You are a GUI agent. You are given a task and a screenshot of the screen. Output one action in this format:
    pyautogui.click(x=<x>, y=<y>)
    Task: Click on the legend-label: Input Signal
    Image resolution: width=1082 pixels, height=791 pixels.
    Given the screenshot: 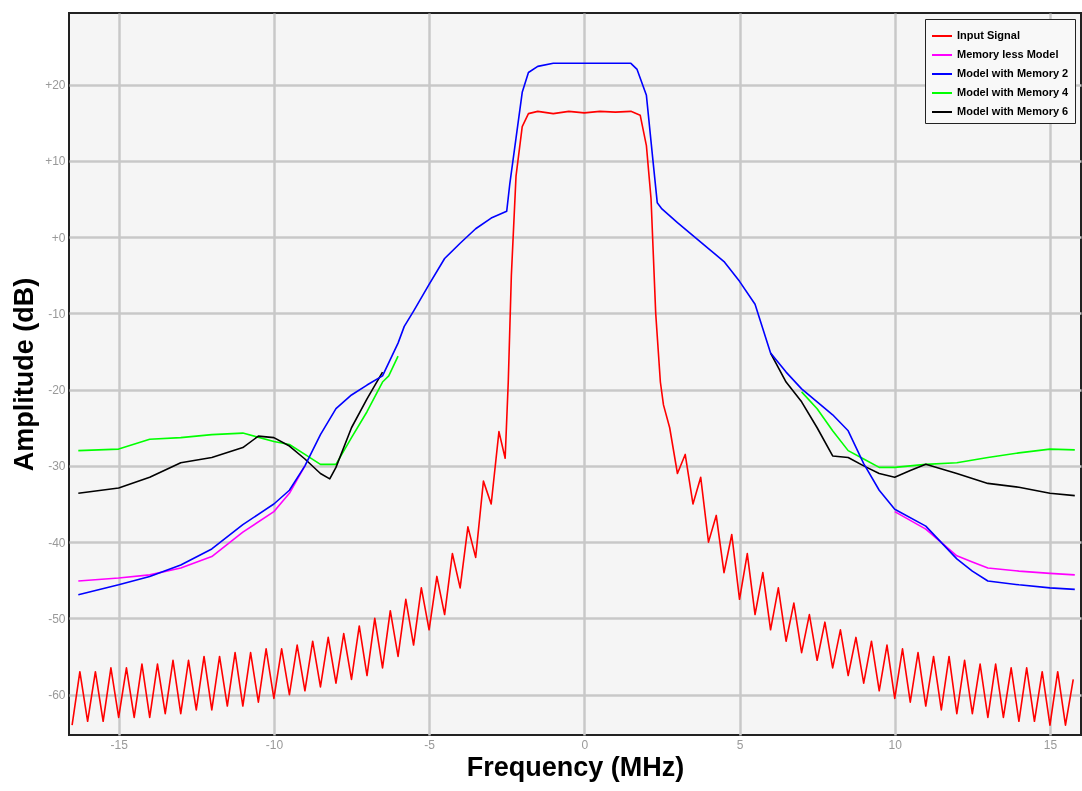 What is the action you would take?
    pyautogui.click(x=988, y=35)
    